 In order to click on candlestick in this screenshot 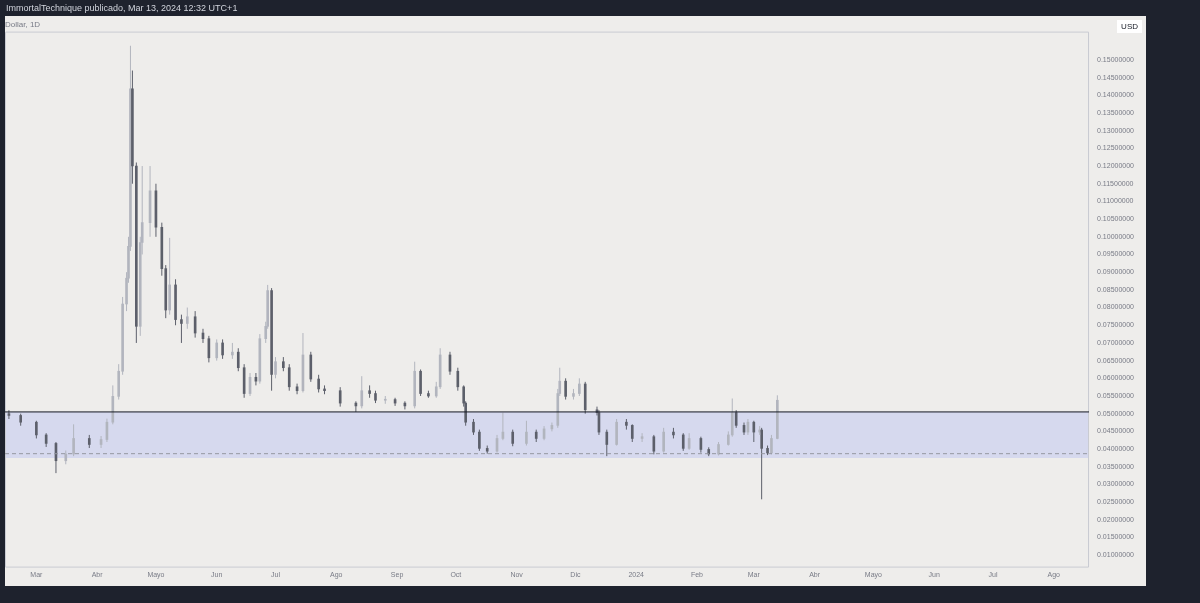, I will do `click(385, 400)`.